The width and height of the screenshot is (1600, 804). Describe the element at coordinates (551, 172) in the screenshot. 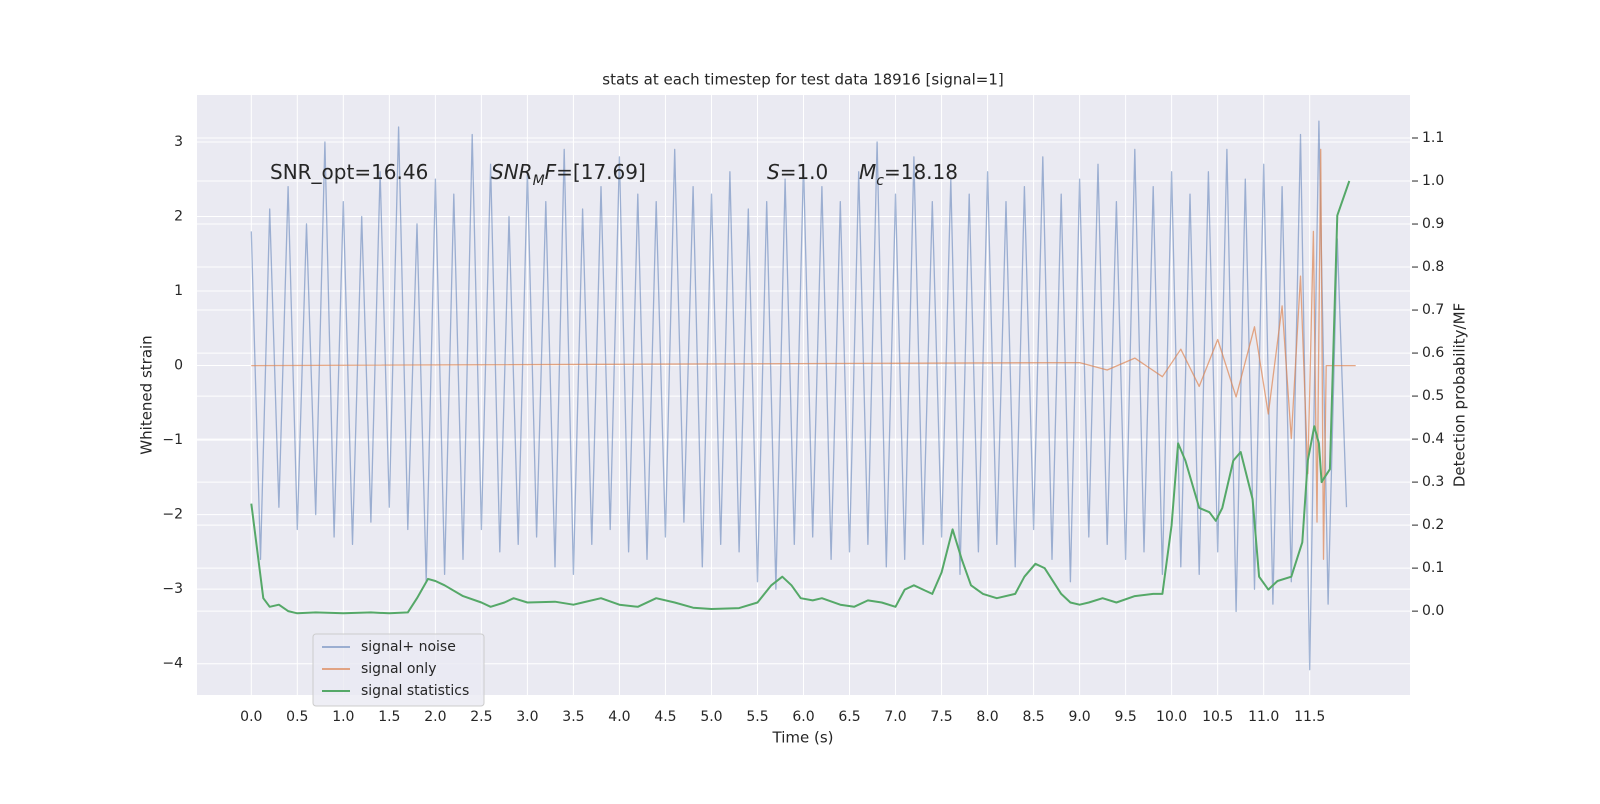

I see `annotation-part: F` at that location.